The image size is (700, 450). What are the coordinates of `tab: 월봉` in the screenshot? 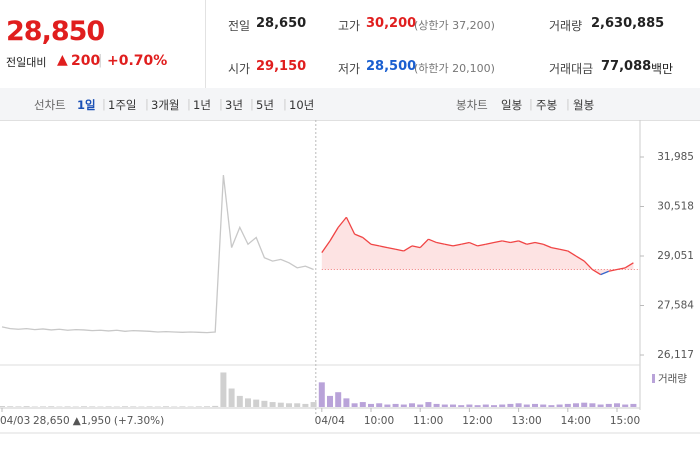 It's located at (584, 105).